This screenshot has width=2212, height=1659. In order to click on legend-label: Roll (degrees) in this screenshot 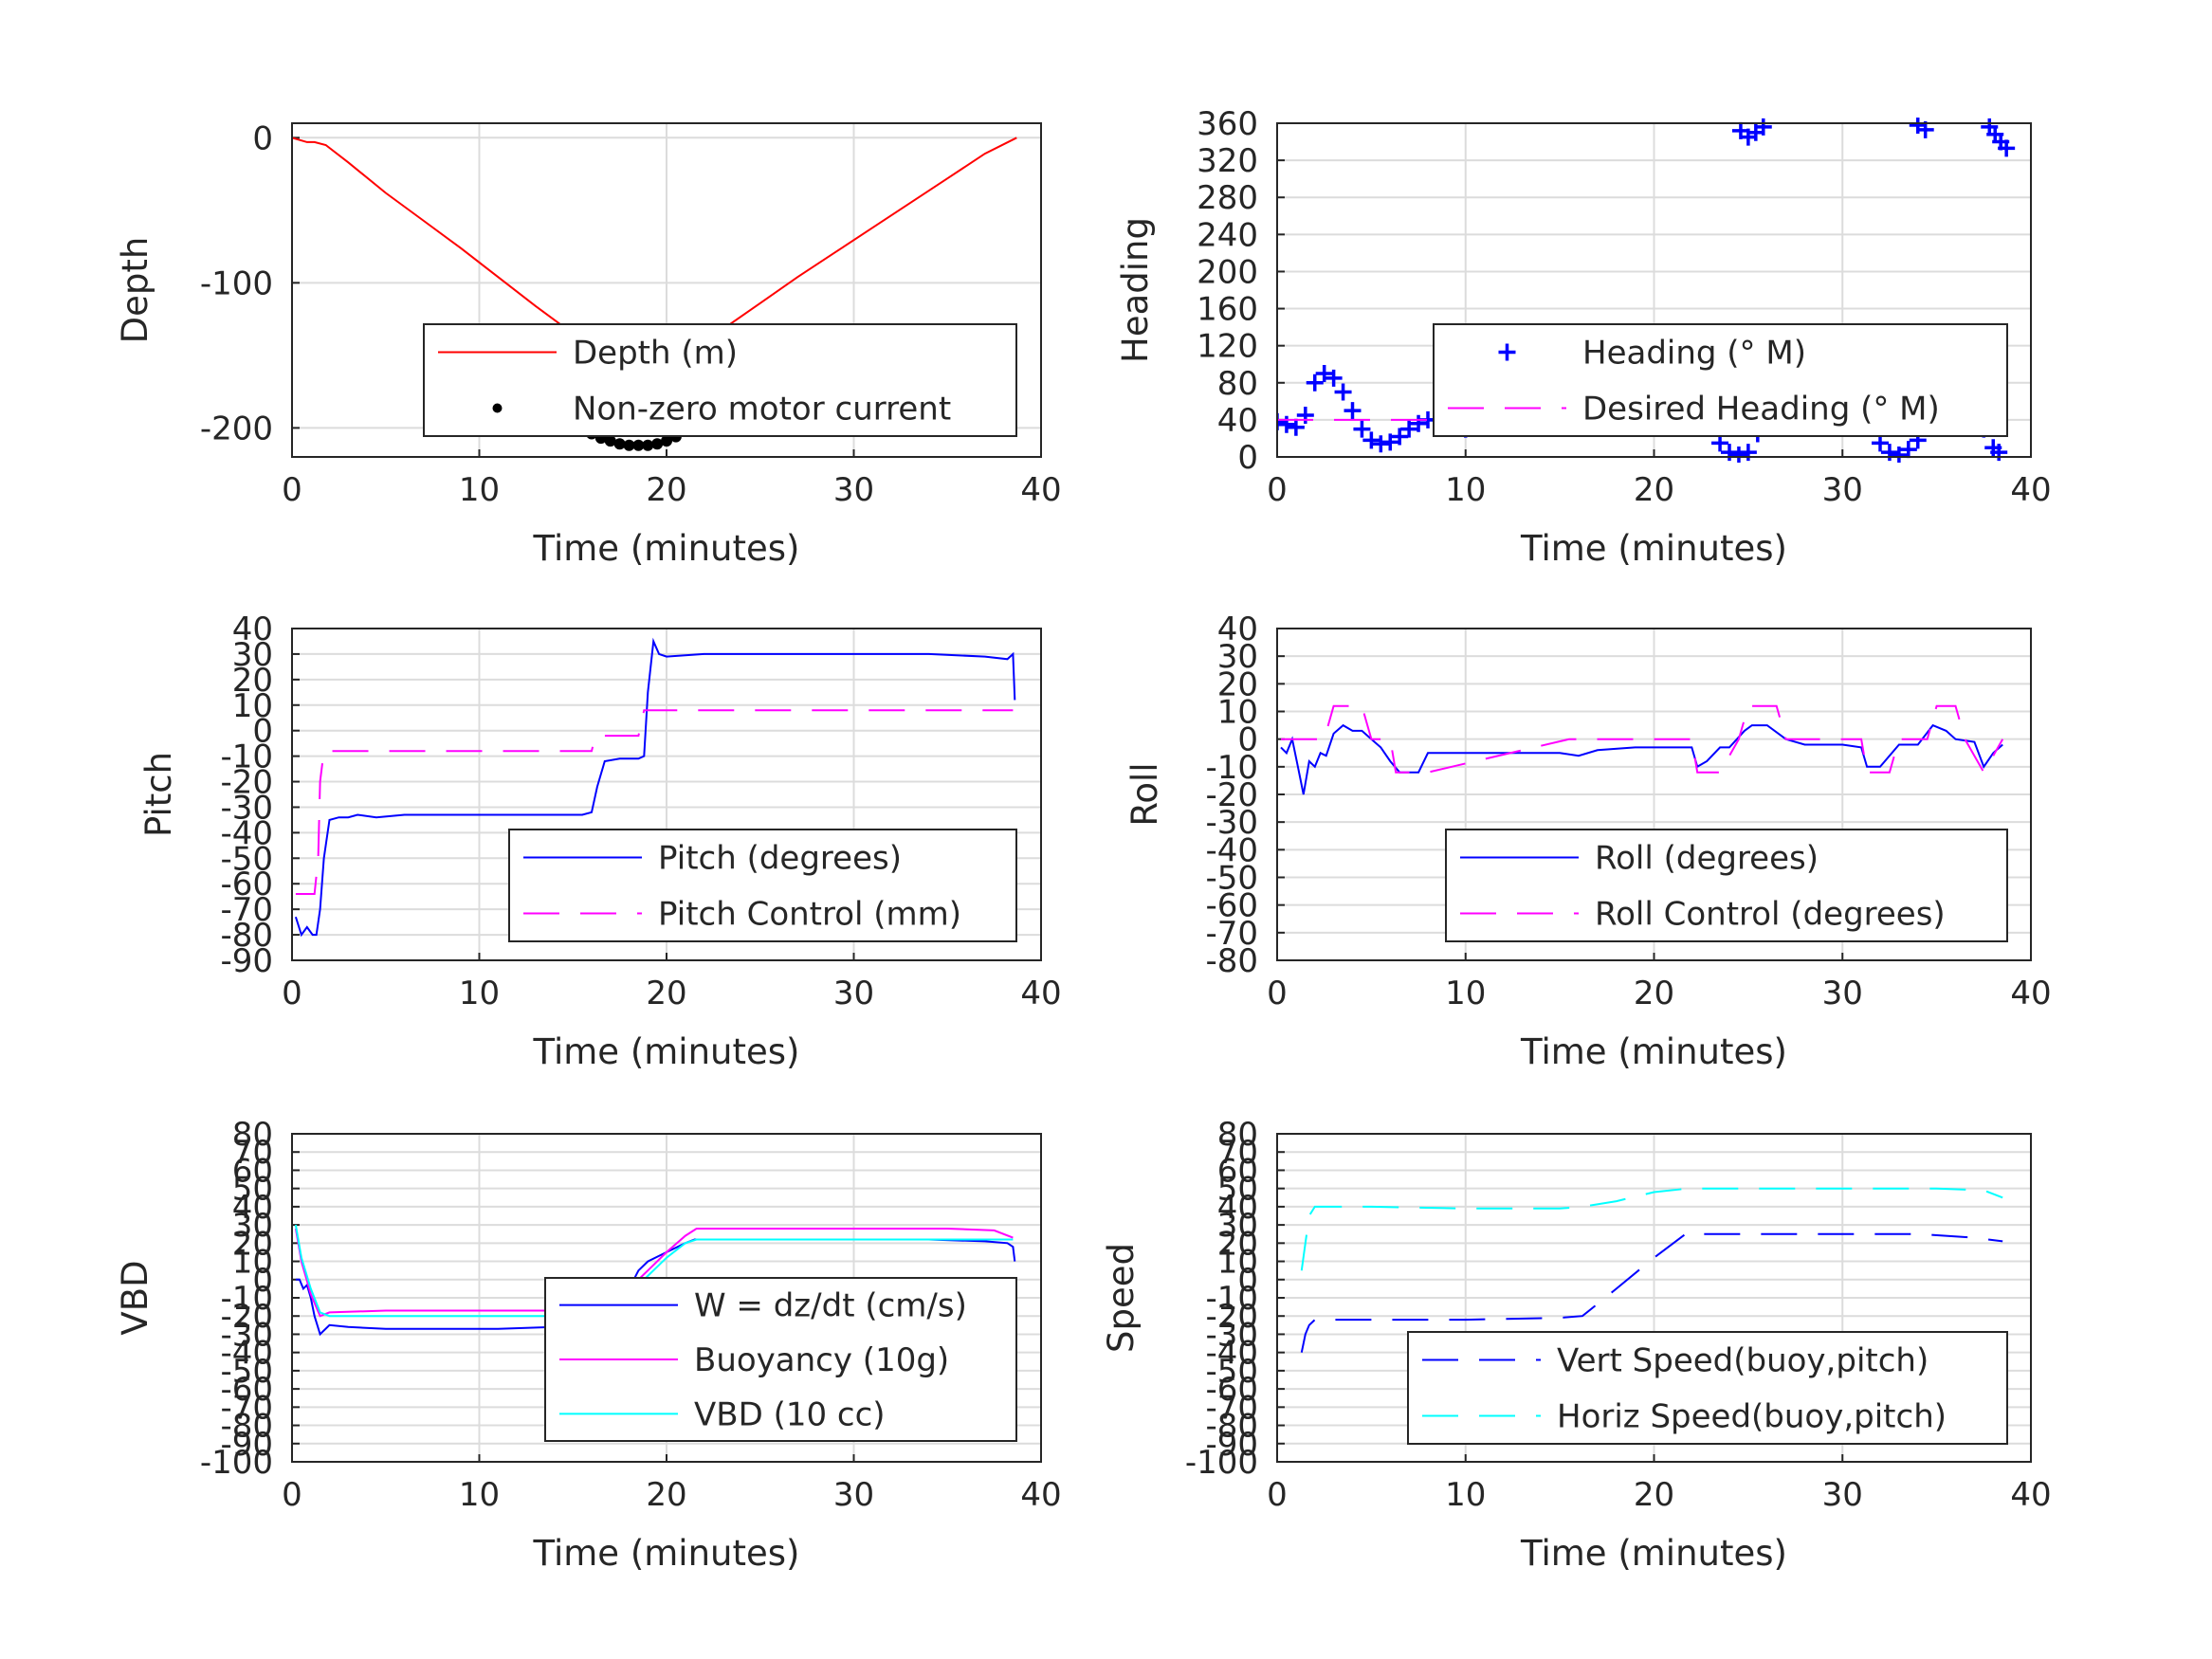, I will do `click(1707, 859)`.